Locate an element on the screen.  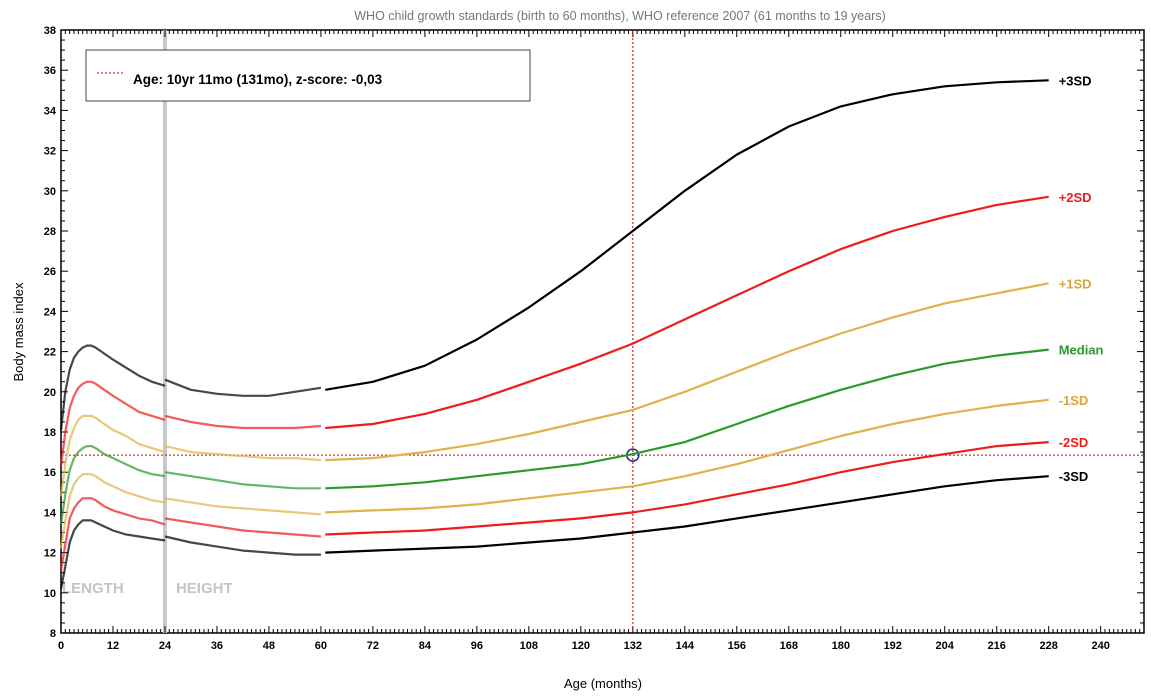
y-tick-label: 18 is located at coordinates (50, 433).